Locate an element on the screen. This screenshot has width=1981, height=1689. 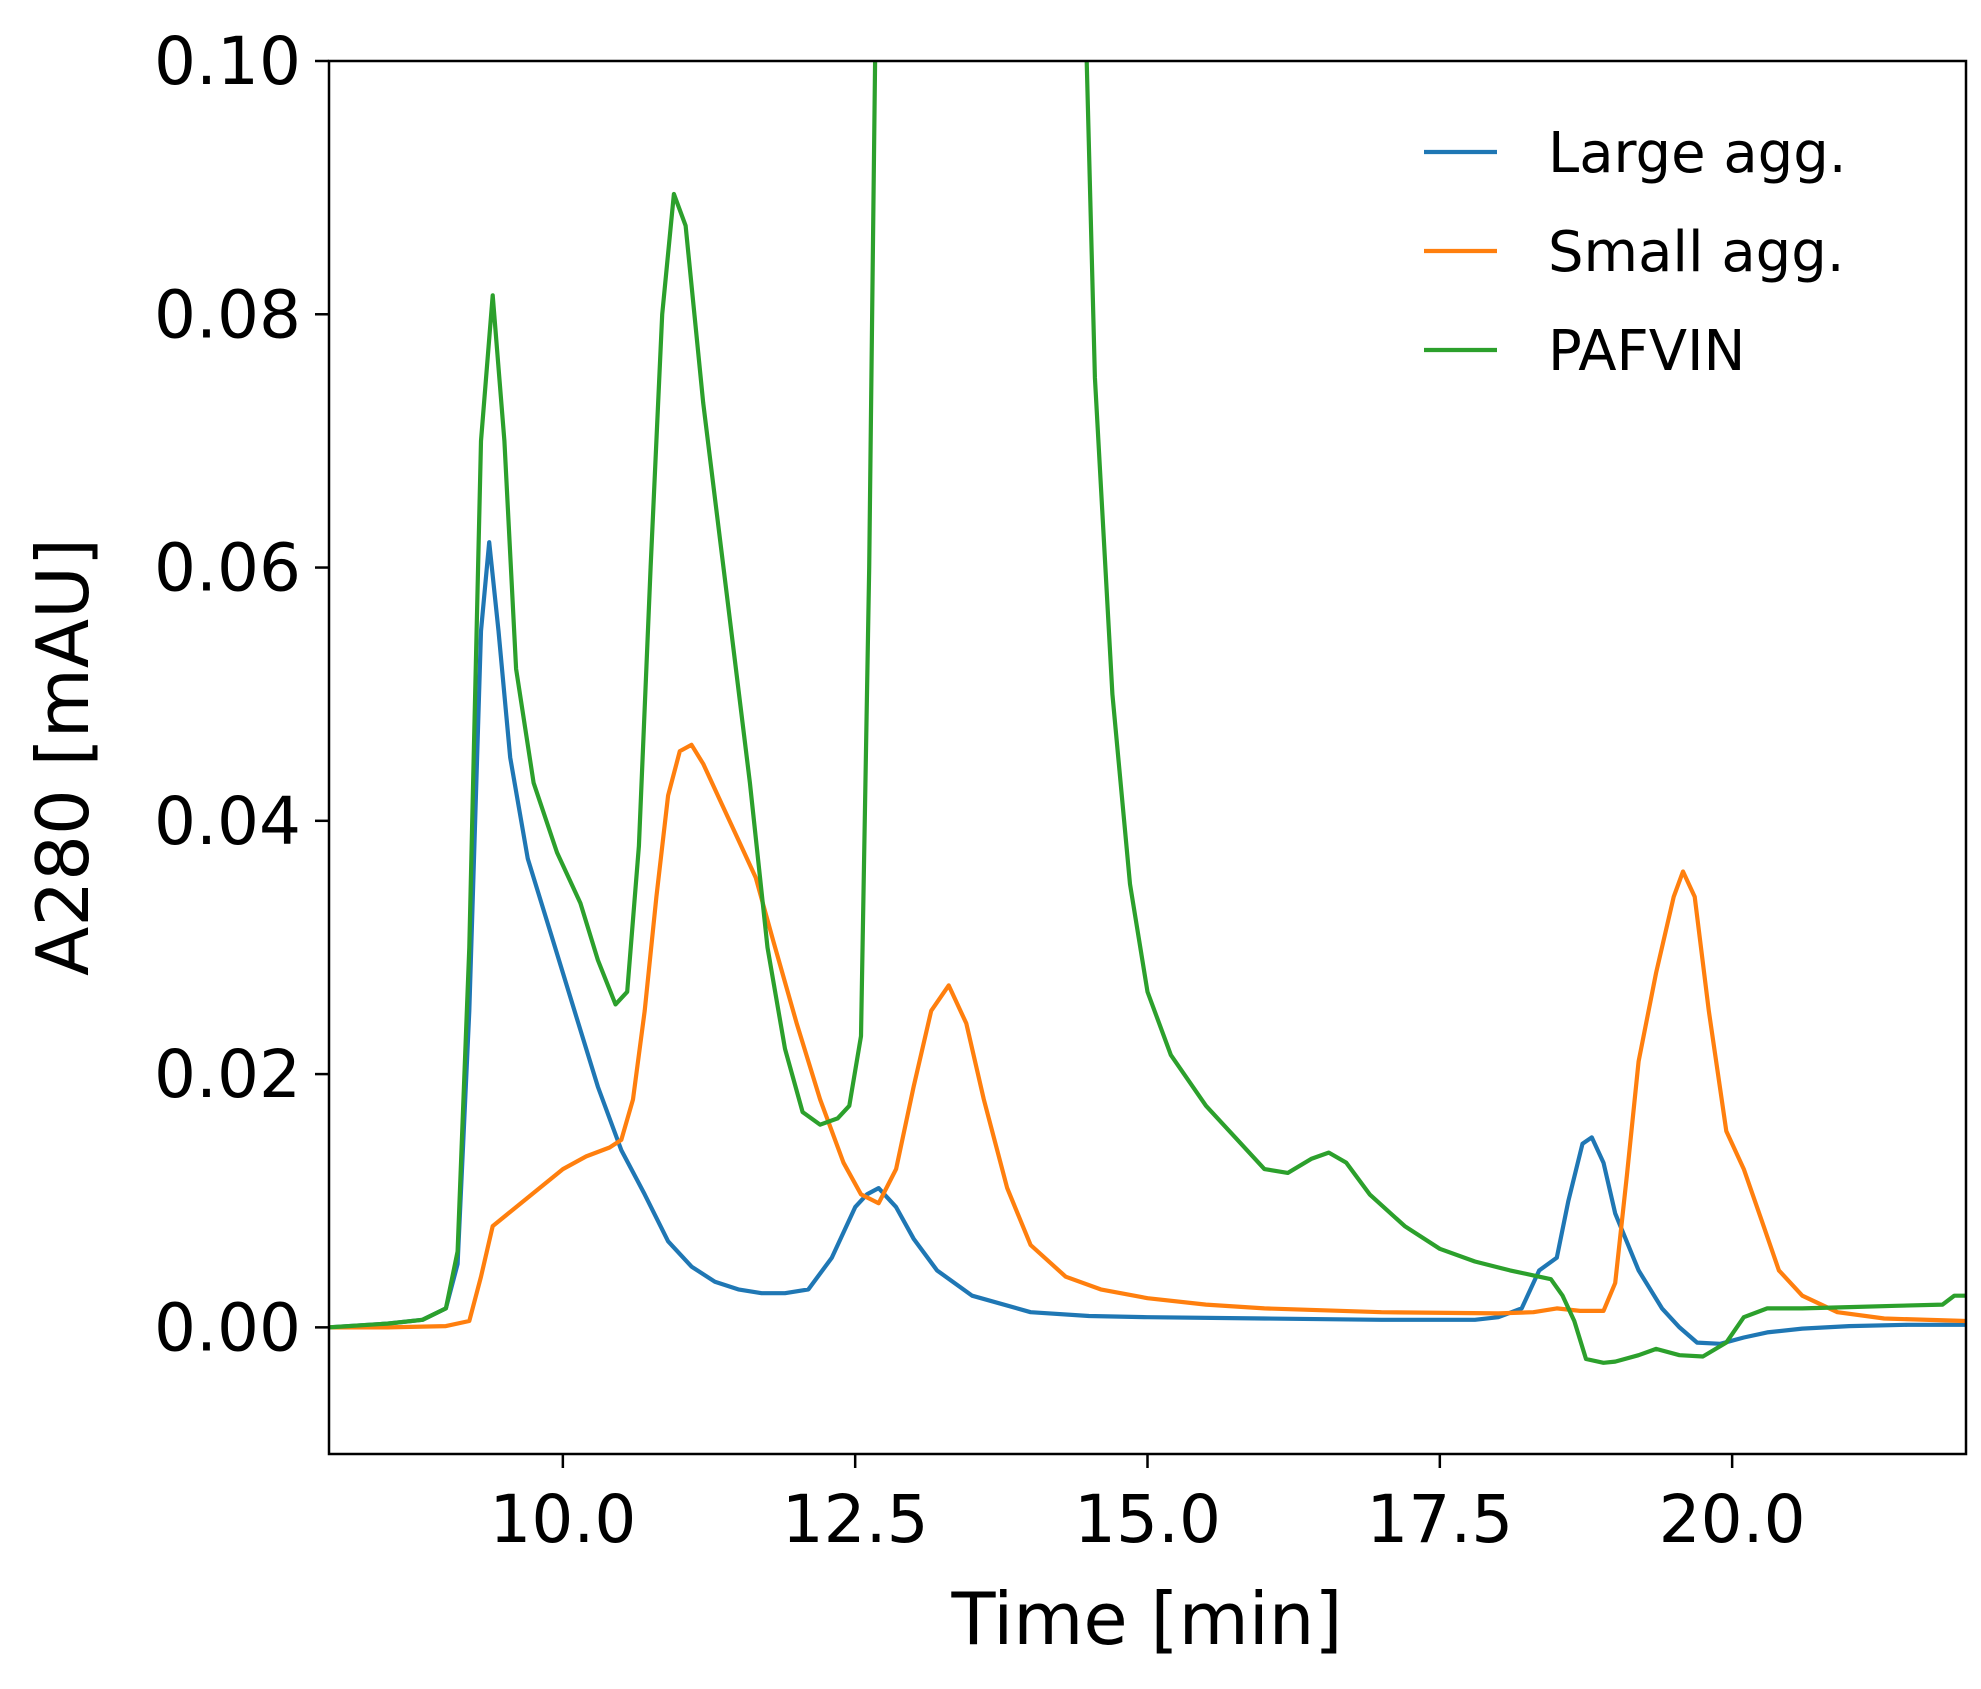
x-tick-label: 12.5 is located at coordinates (855, 1519).